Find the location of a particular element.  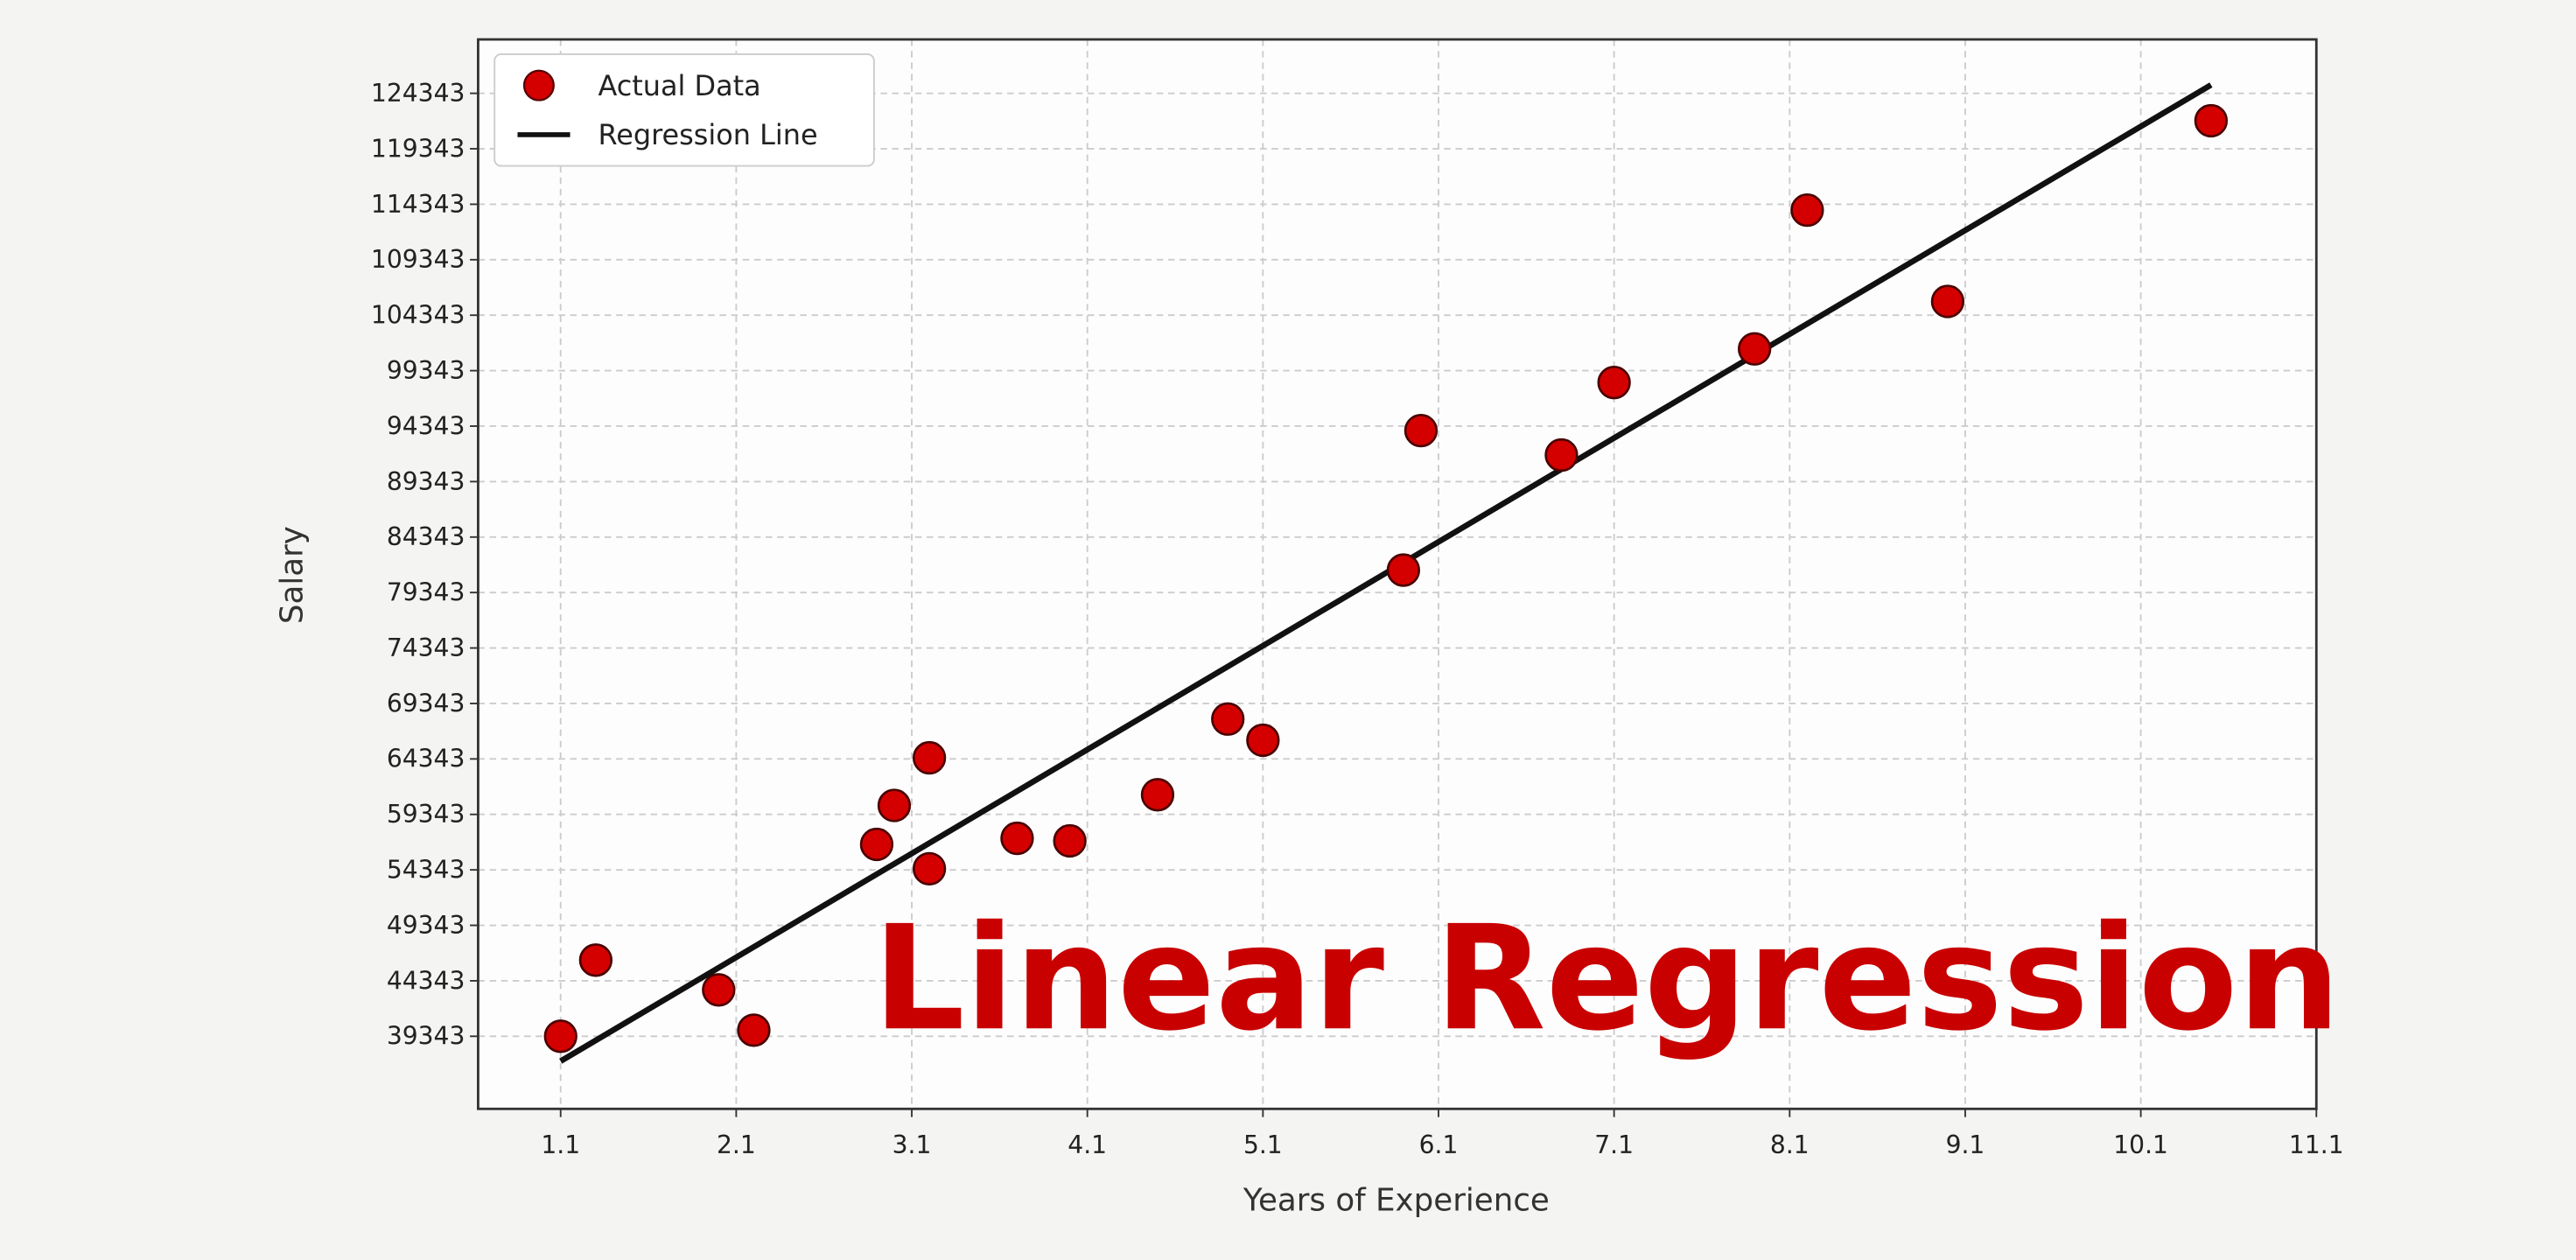

x-tick-label: 11.1 is located at coordinates (2316, 1144).